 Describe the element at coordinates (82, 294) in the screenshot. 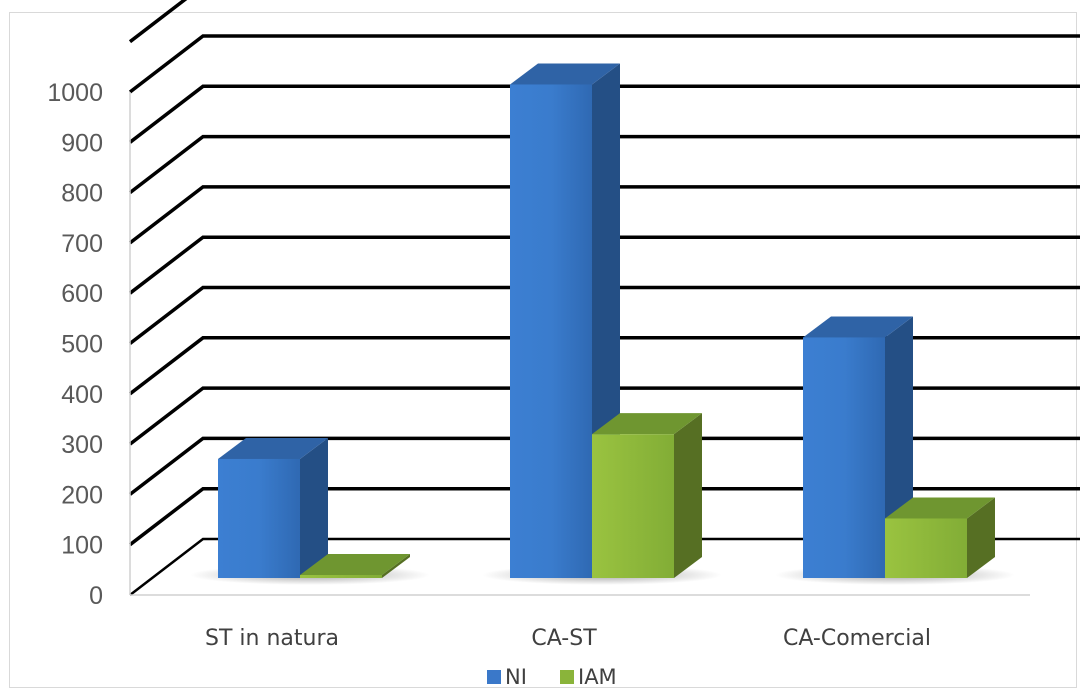

I see `y-tick-label: 600` at that location.